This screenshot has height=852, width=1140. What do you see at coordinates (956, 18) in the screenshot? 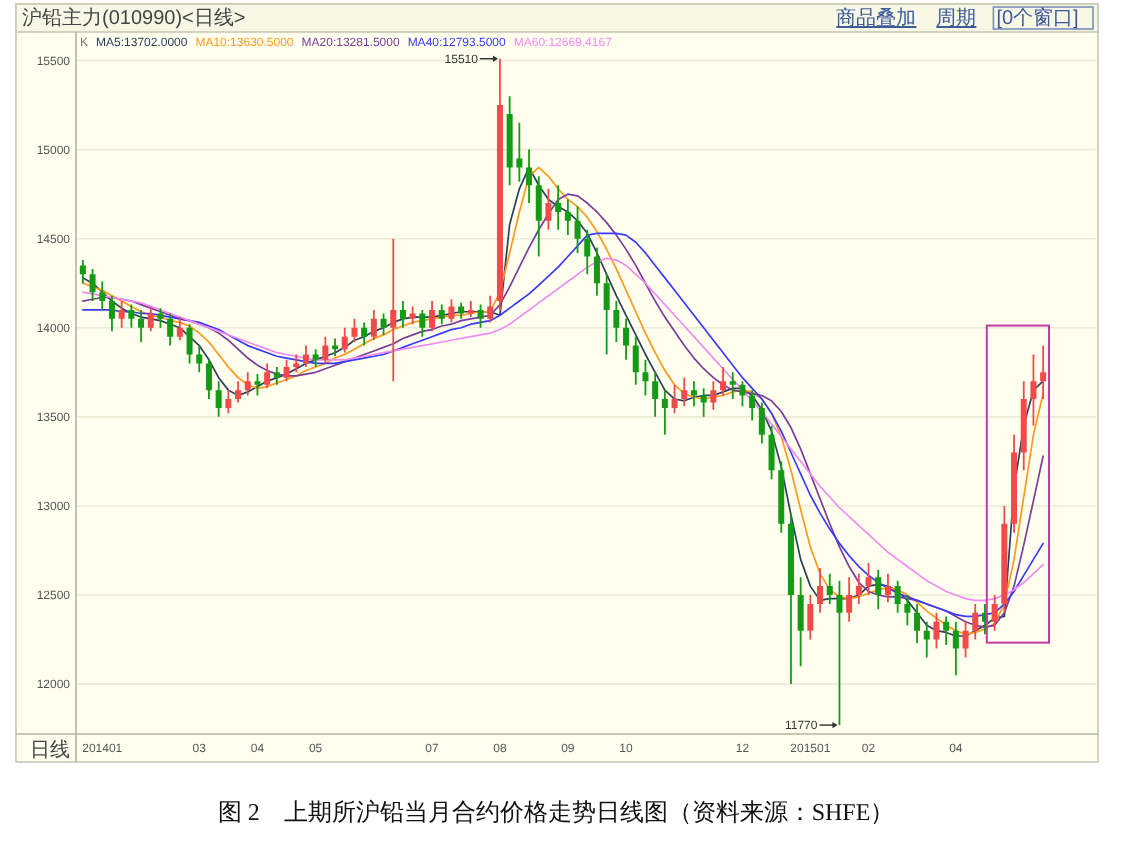
I see `text: 周期` at bounding box center [956, 18].